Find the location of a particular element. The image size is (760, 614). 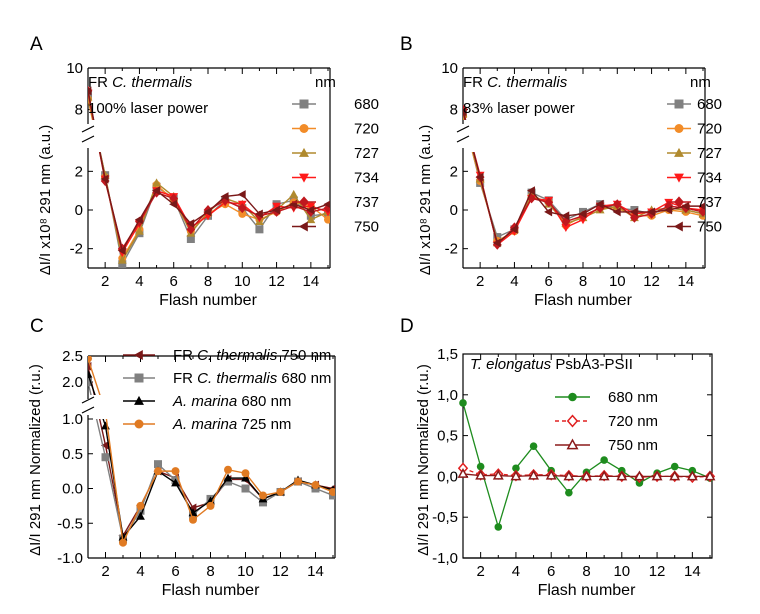

x-tick-label: 8 is located at coordinates (586, 571).